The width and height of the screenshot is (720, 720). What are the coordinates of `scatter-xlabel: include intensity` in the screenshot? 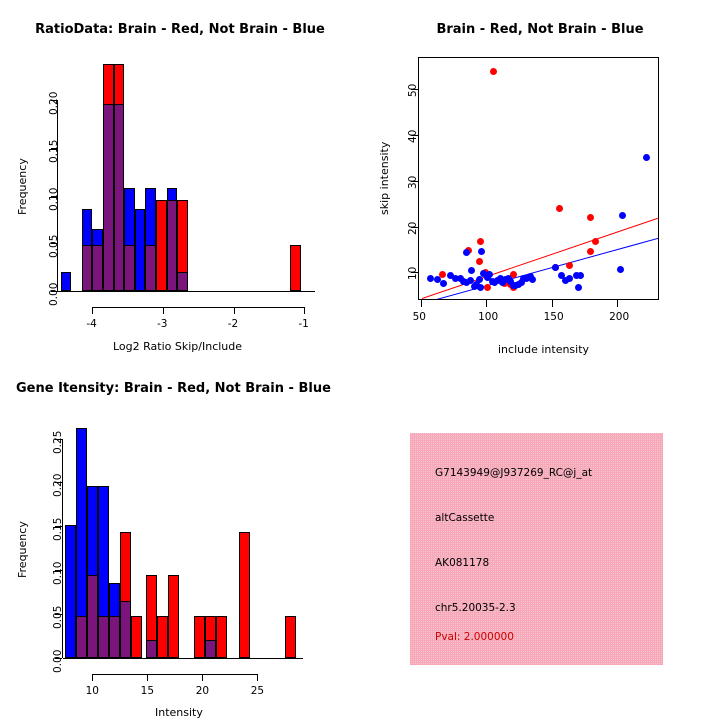 It's located at (544, 349).